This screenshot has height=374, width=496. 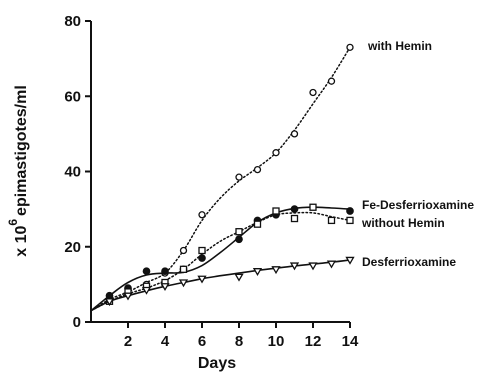 I want to click on x-tick-label: 8, so click(x=239, y=341).